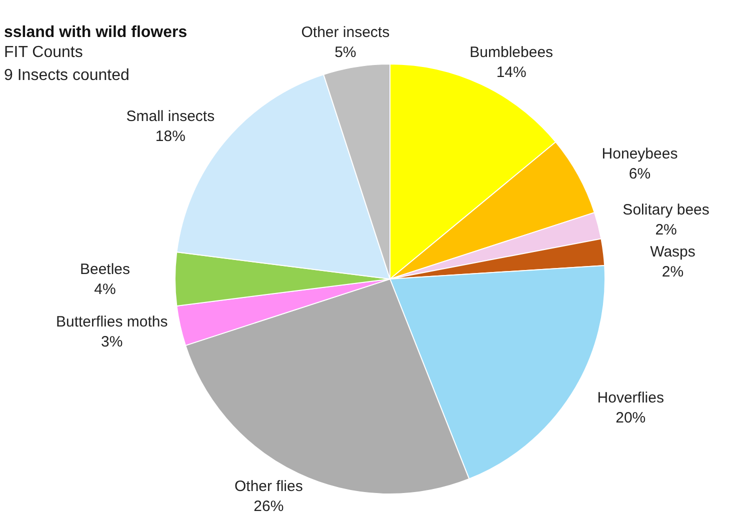 The height and width of the screenshot is (513, 735). Describe the element at coordinates (170, 117) in the screenshot. I see `slice-label: Small insects` at that location.